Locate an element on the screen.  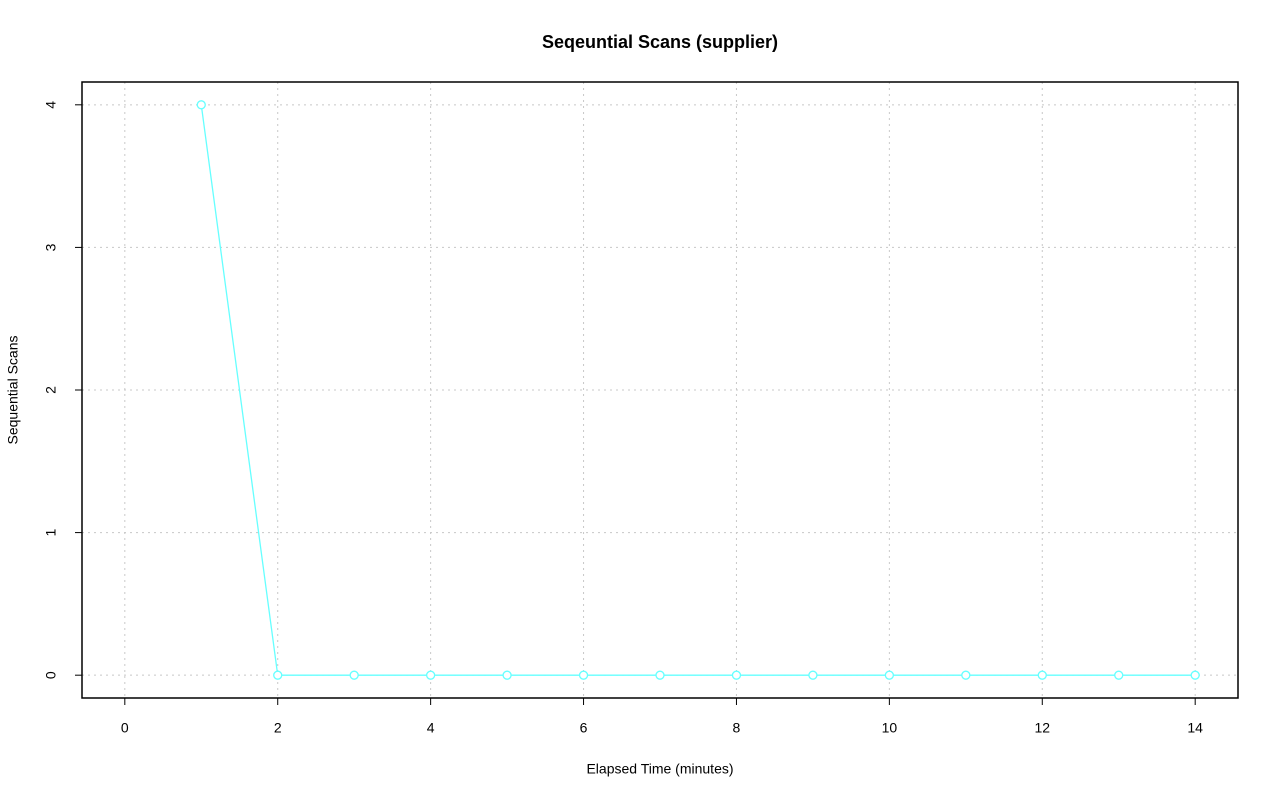
x-tick-label: 8 is located at coordinates (737, 728).